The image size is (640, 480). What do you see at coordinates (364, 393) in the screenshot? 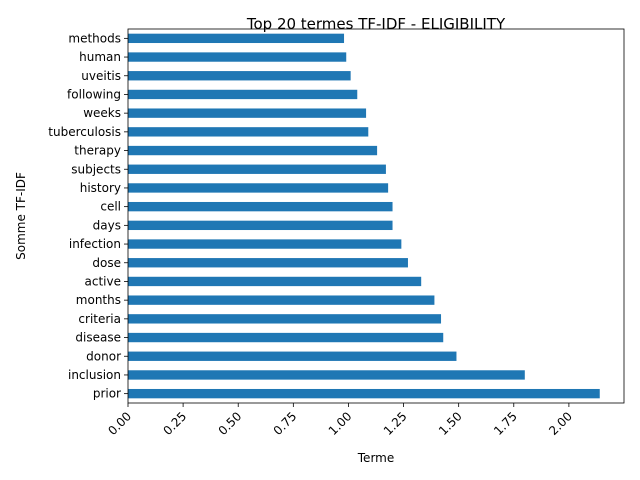
I see `bar-prior` at bounding box center [364, 393].